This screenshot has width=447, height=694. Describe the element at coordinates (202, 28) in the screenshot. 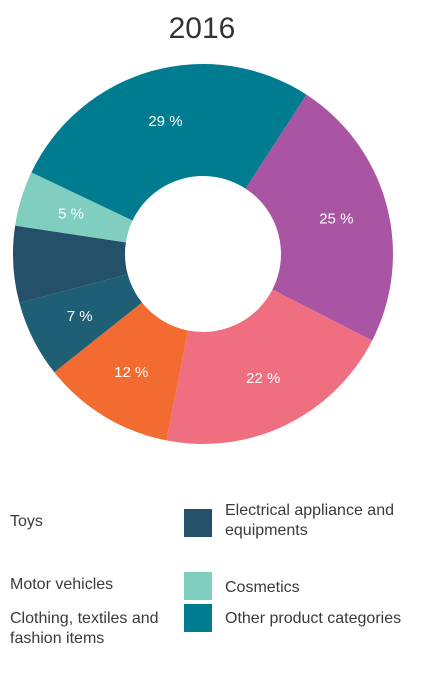

I see `chart-title: 2016` at that location.